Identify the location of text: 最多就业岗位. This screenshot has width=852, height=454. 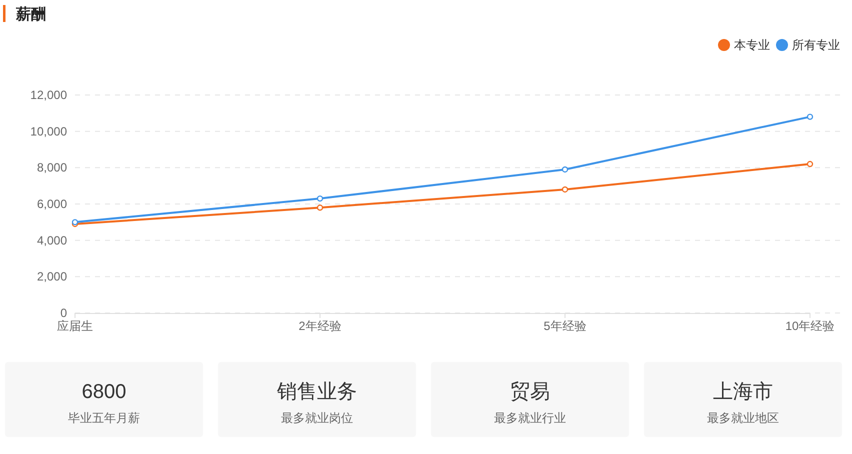
(317, 418).